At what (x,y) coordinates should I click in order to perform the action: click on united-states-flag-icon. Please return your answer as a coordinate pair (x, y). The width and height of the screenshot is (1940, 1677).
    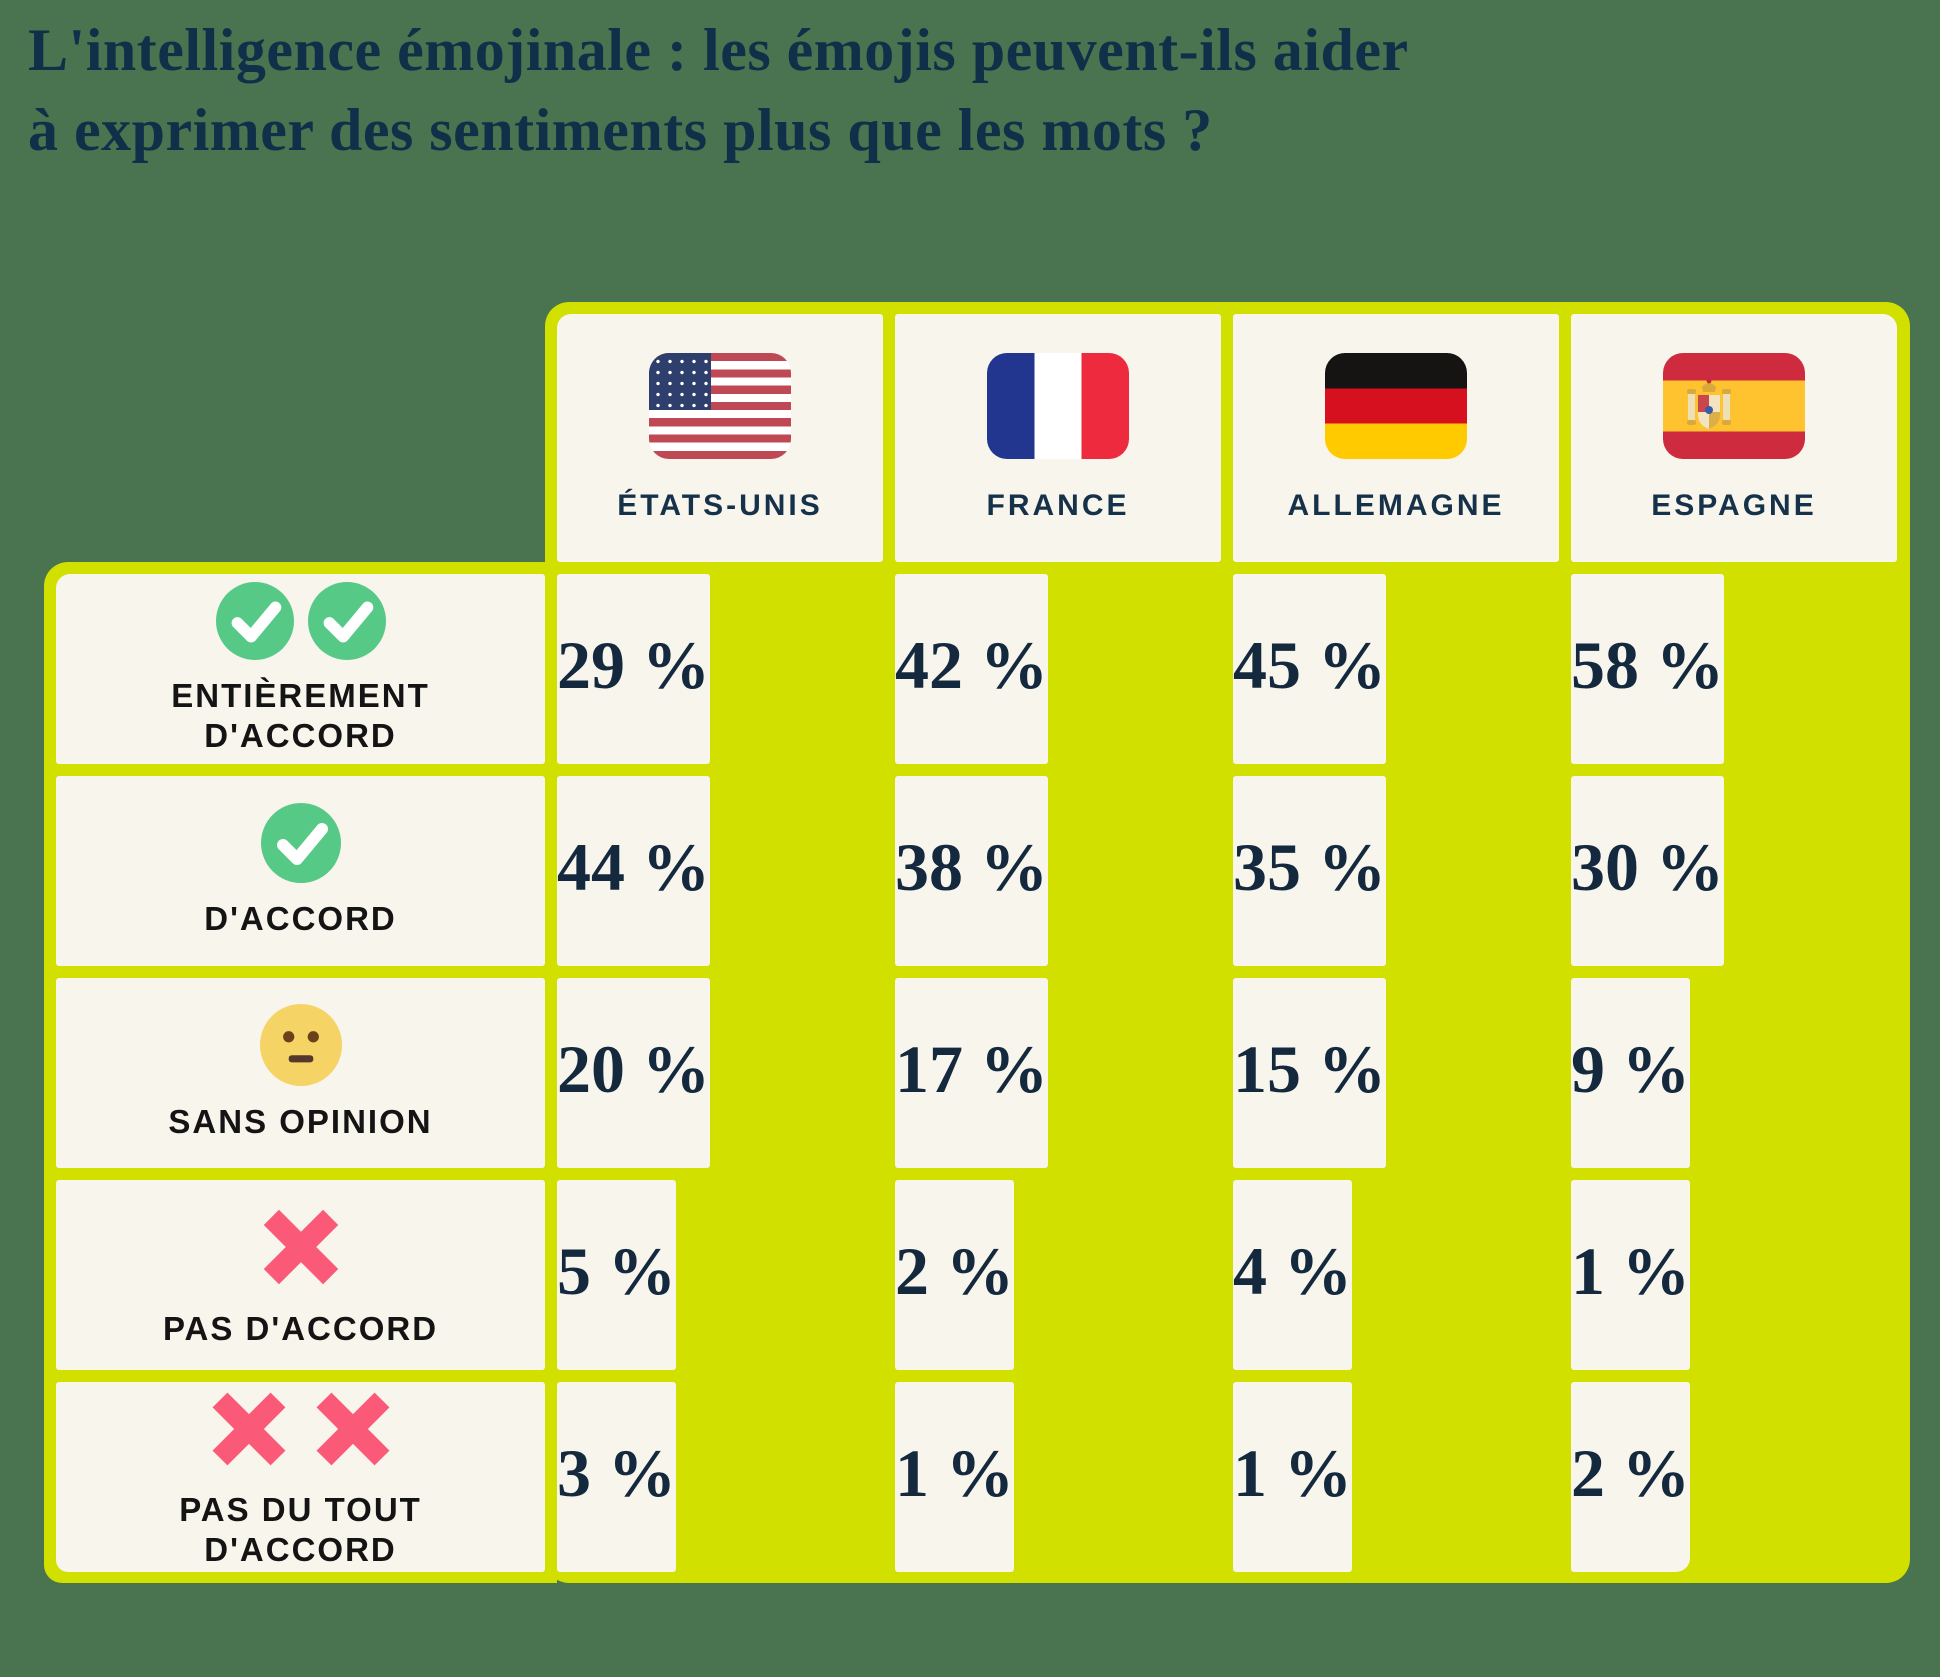
    Looking at the image, I should click on (720, 406).